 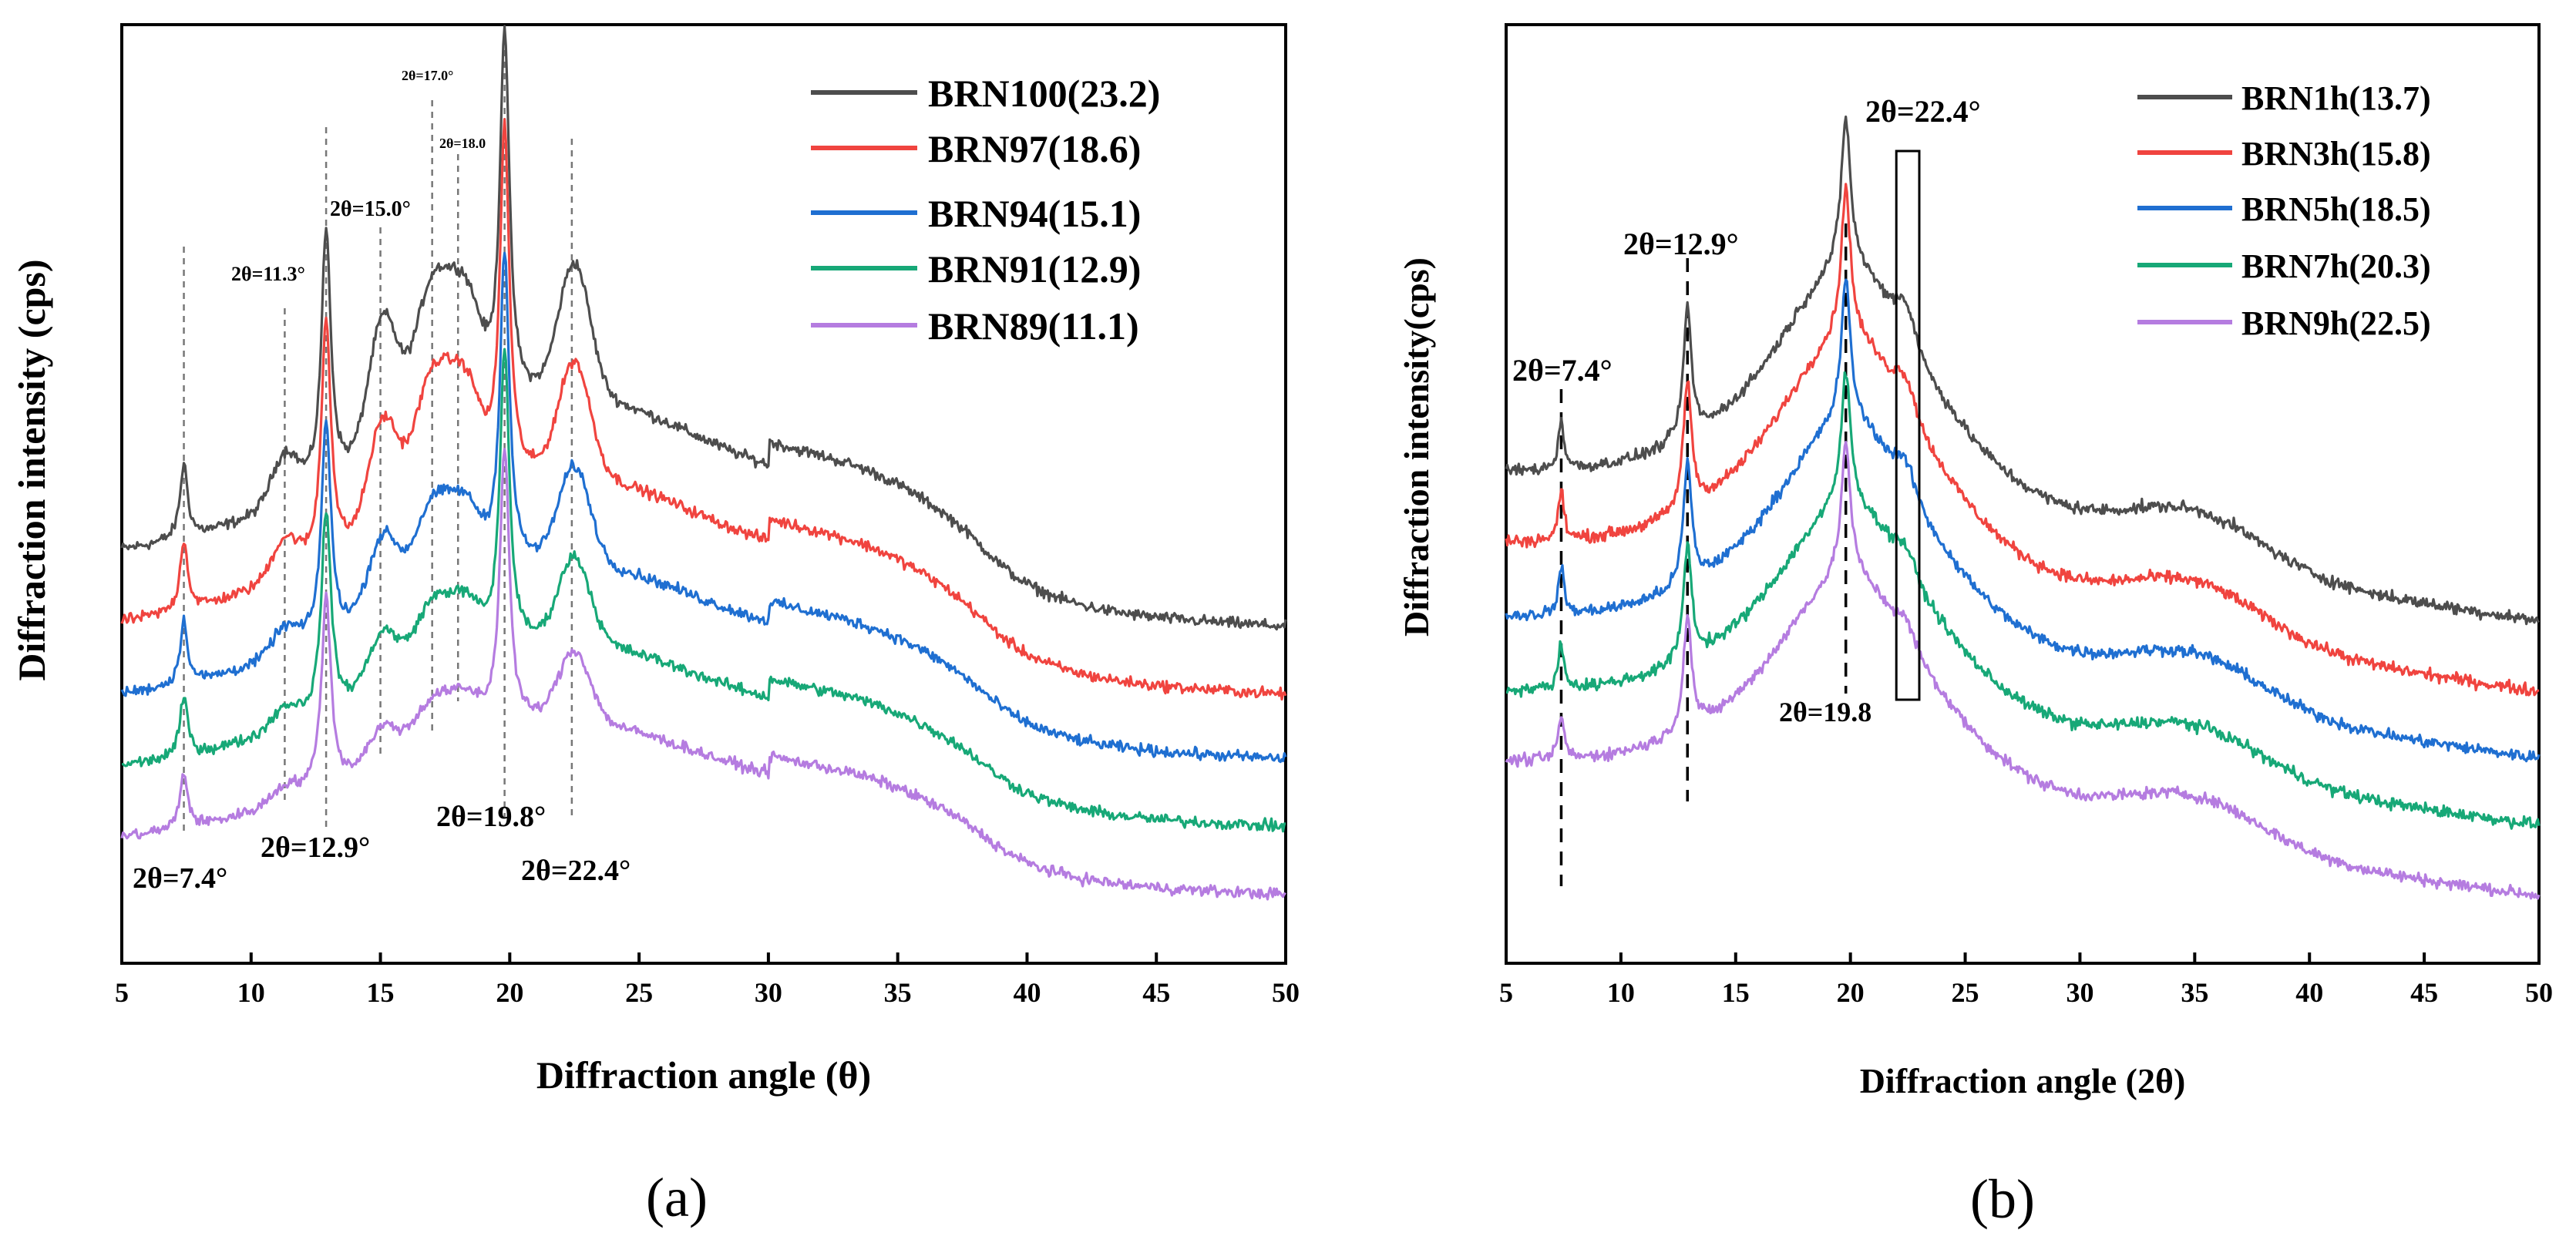 What do you see at coordinates (1044, 93) in the screenshot?
I see `legend-label-a-0: BRN100(23.2)` at bounding box center [1044, 93].